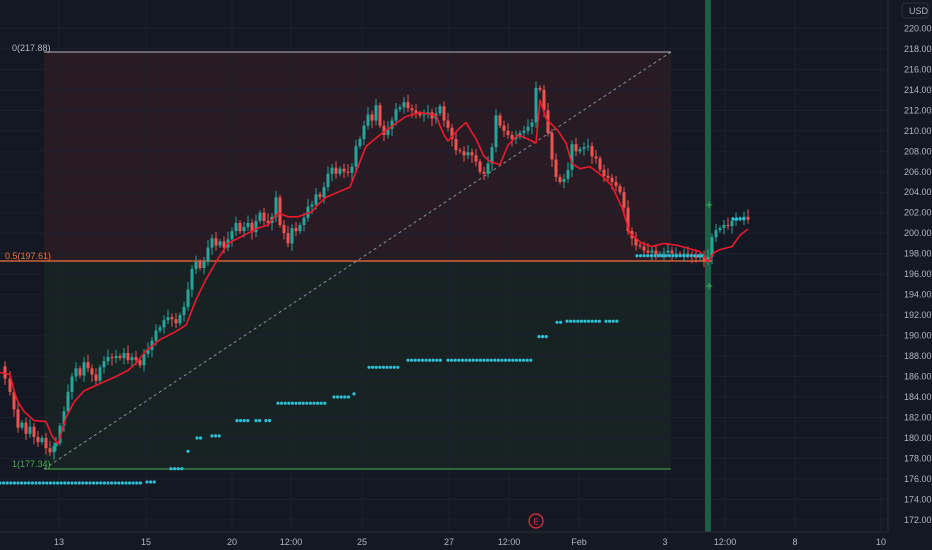  Describe the element at coordinates (918, 172) in the screenshot. I see `price-tick-label: 206.00` at that location.